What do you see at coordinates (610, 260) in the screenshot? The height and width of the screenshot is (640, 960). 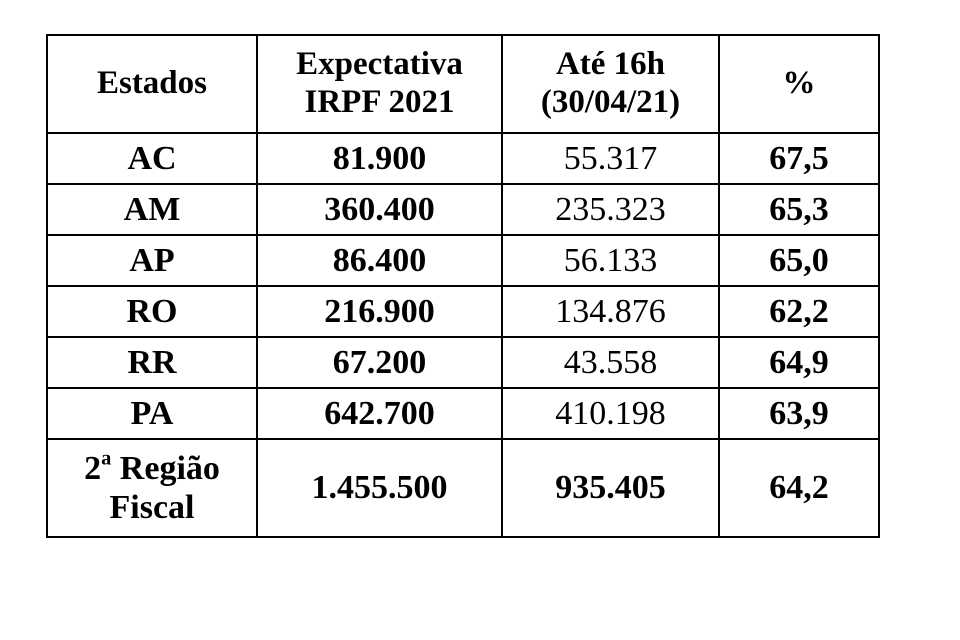 I see `cell-ate: 56.133` at bounding box center [610, 260].